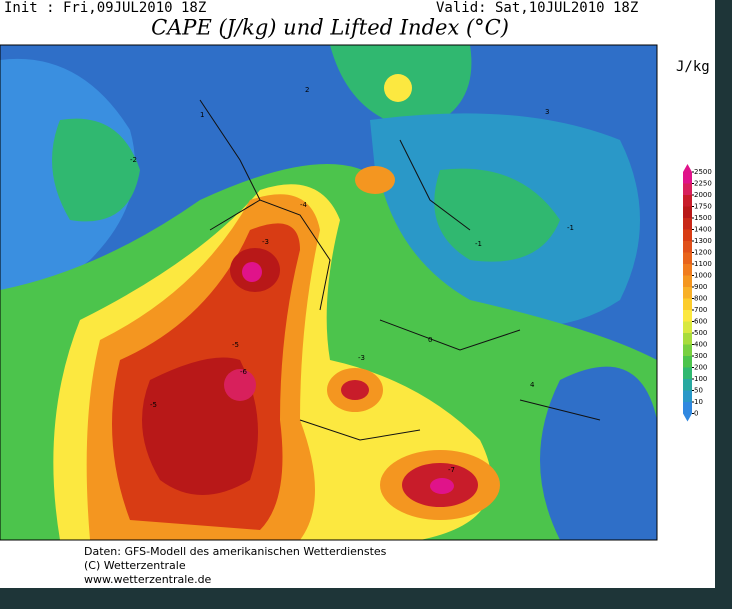 Image resolution: width=732 pixels, height=609 pixels. Describe the element at coordinates (244, 372) in the screenshot. I see `contour-label: -6` at that location.